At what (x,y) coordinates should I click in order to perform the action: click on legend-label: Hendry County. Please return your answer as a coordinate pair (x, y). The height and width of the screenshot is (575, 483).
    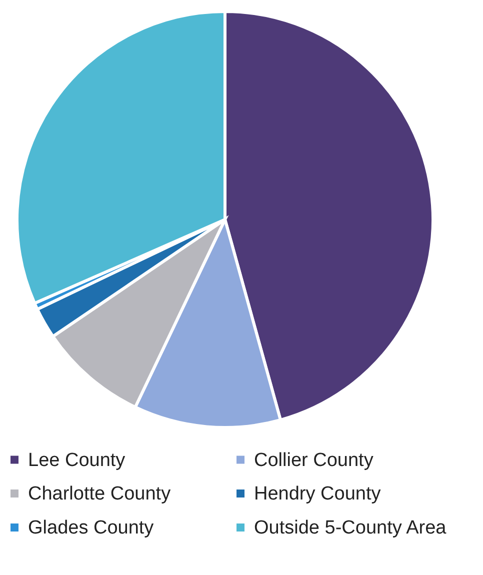
    Looking at the image, I should click on (318, 494).